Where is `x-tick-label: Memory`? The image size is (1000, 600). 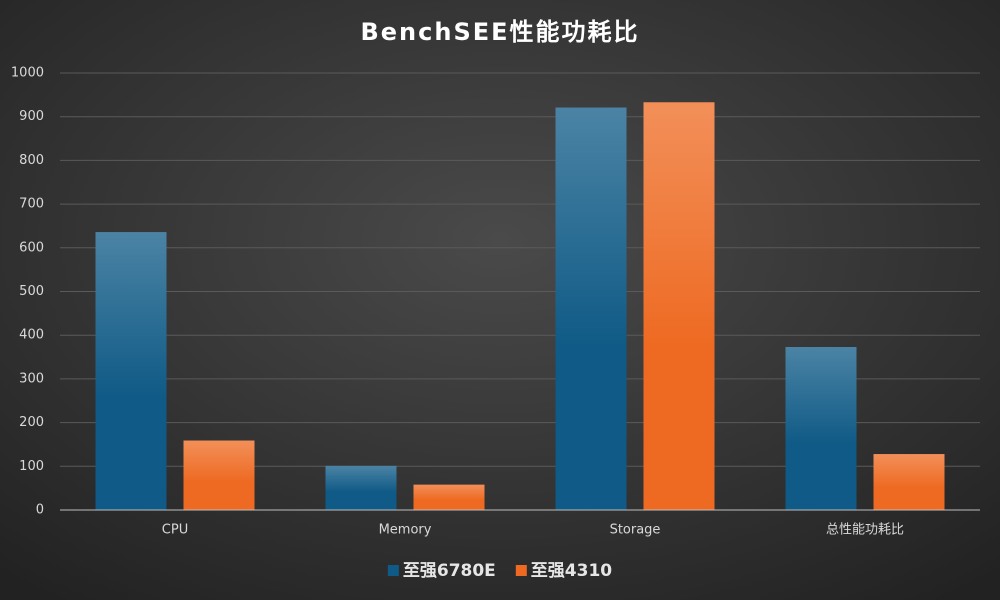 x-tick-label: Memory is located at coordinates (405, 530).